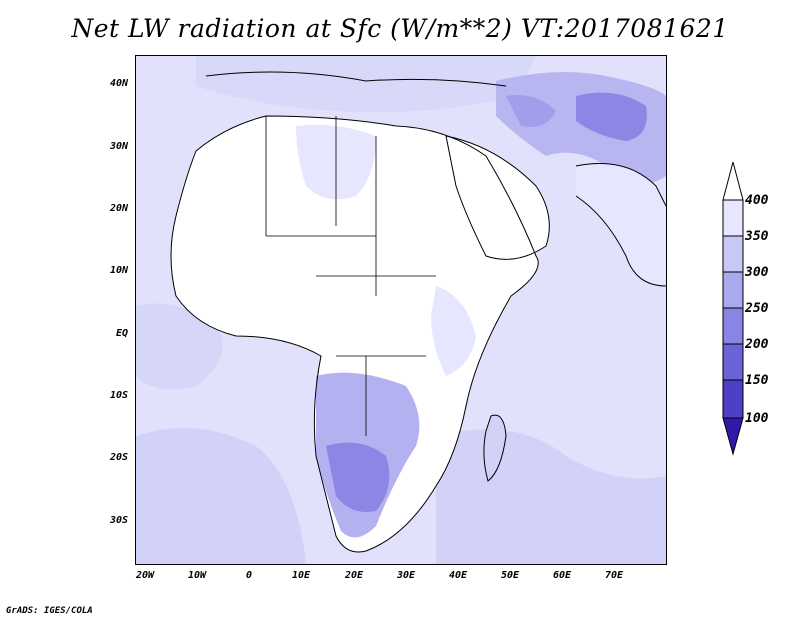  What do you see at coordinates (757, 344) in the screenshot?
I see `colorbar-label-200: 200` at bounding box center [757, 344].